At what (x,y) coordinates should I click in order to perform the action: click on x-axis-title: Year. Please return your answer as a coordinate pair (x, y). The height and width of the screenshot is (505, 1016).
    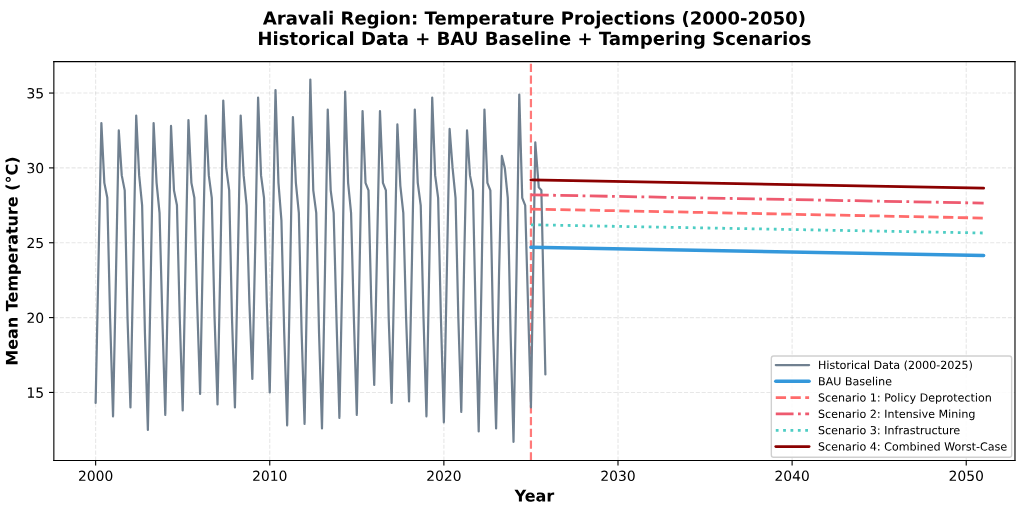
    Looking at the image, I should click on (534, 495).